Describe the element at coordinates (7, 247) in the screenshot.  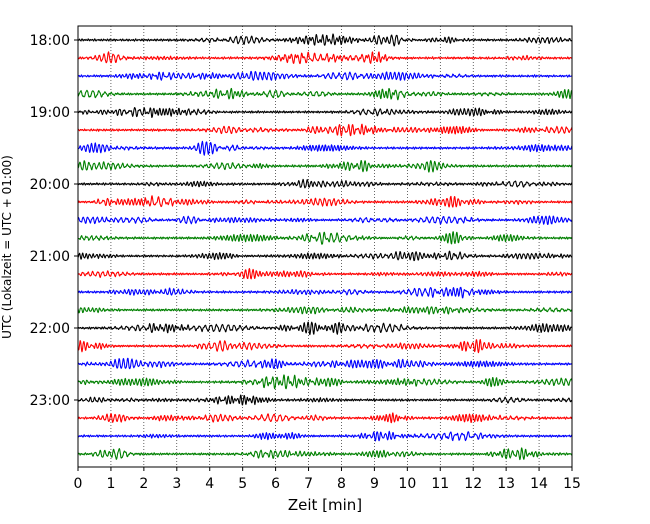
I see `y-axis-label: UTC (Lokalzeit = UTC + 01:00)` at that location.